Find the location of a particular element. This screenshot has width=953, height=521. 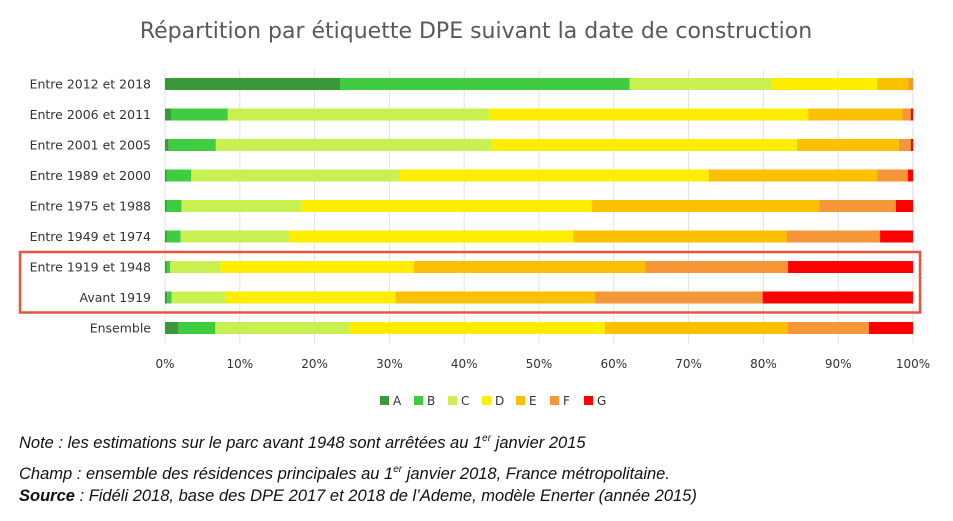

x-tick-label: 100% is located at coordinates (913, 364).